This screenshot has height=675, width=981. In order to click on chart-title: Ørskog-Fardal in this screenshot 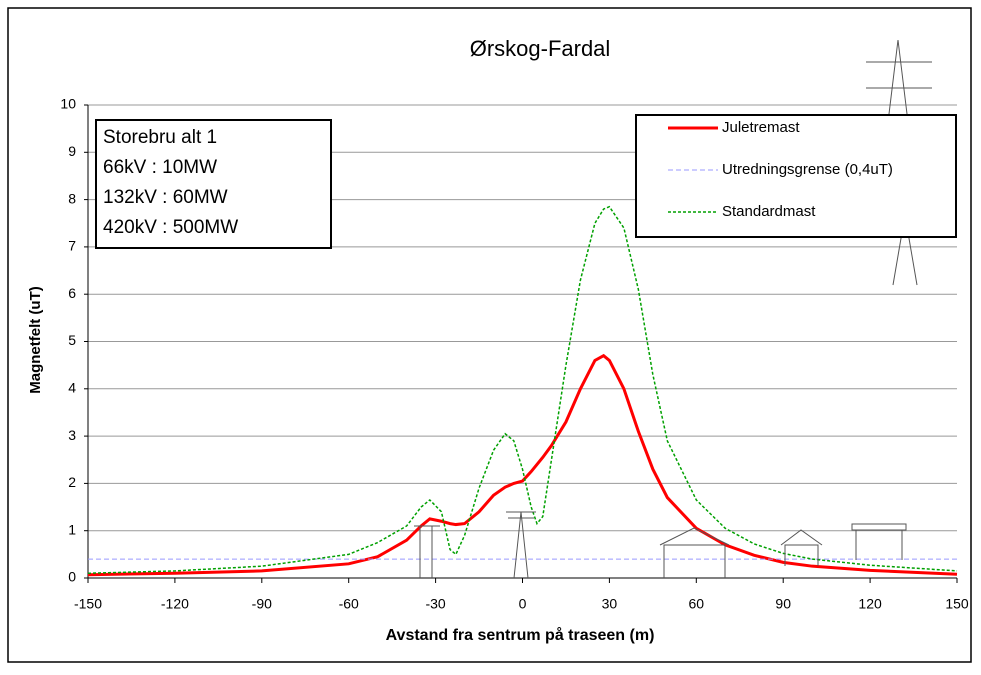, I will do `click(540, 48)`.